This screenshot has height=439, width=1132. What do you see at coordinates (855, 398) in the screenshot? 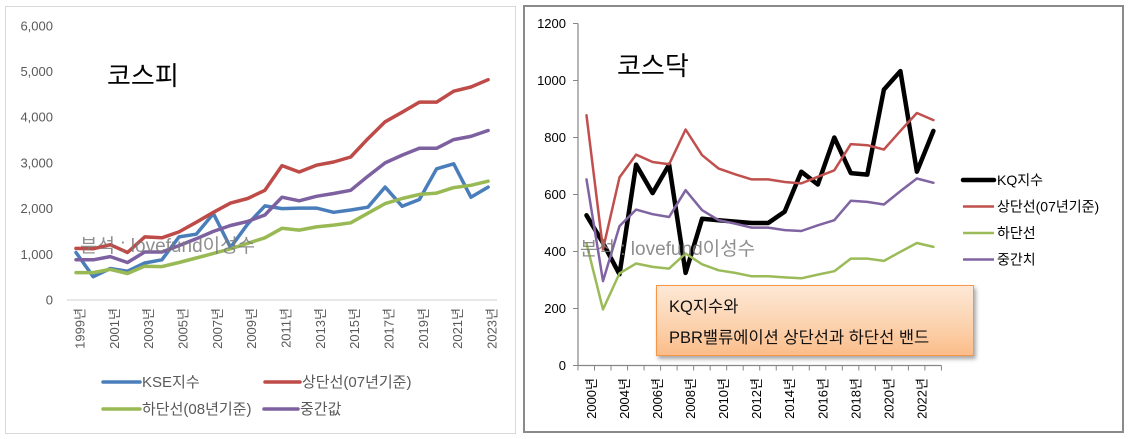
I see `x-tick-label: 2018년` at bounding box center [855, 398].